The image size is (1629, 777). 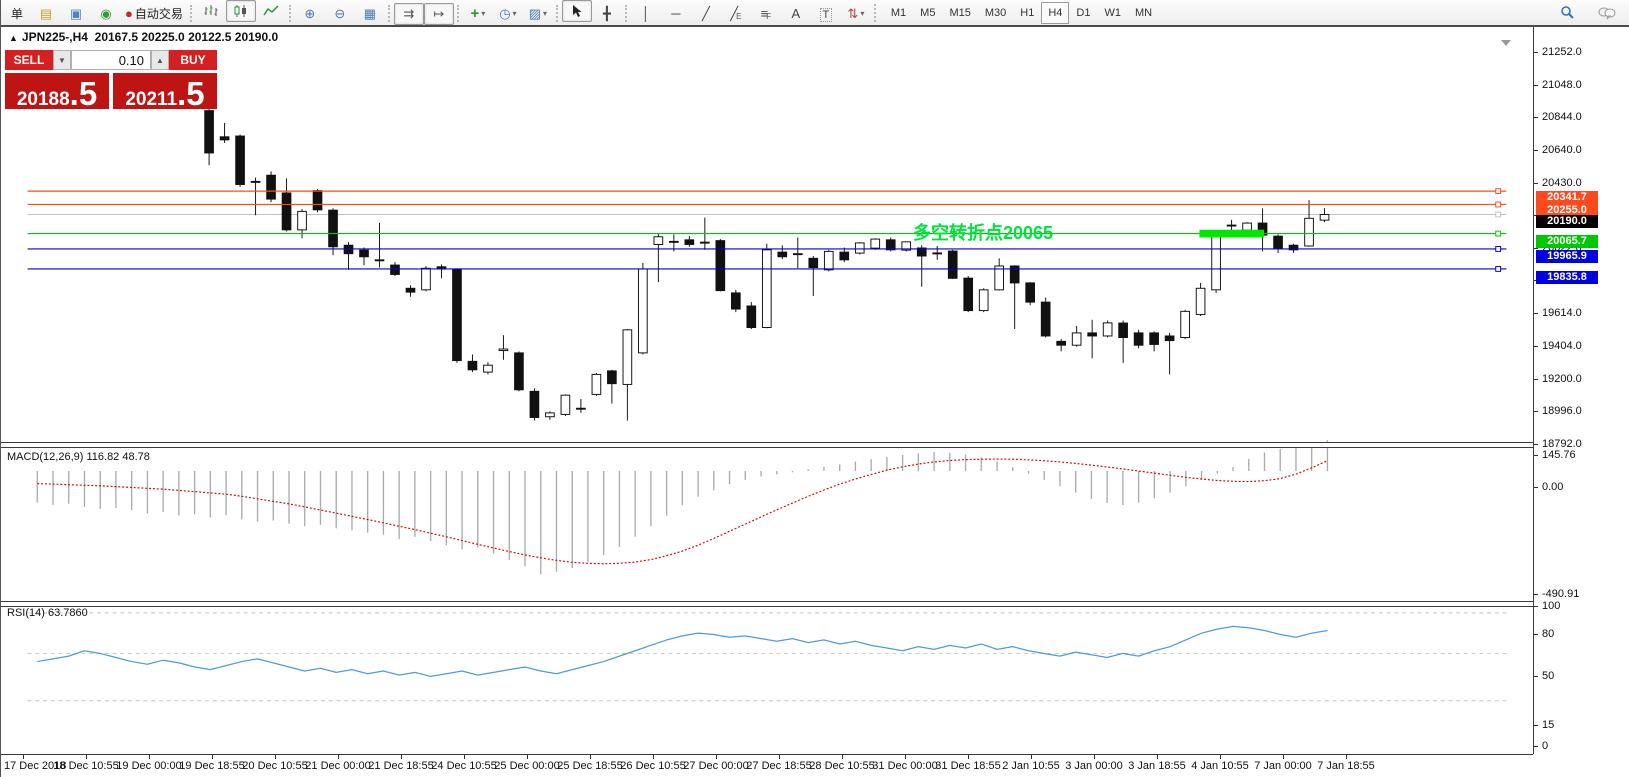 What do you see at coordinates (1112, 12) in the screenshot?
I see `timeframe-w1-button: W1` at bounding box center [1112, 12].